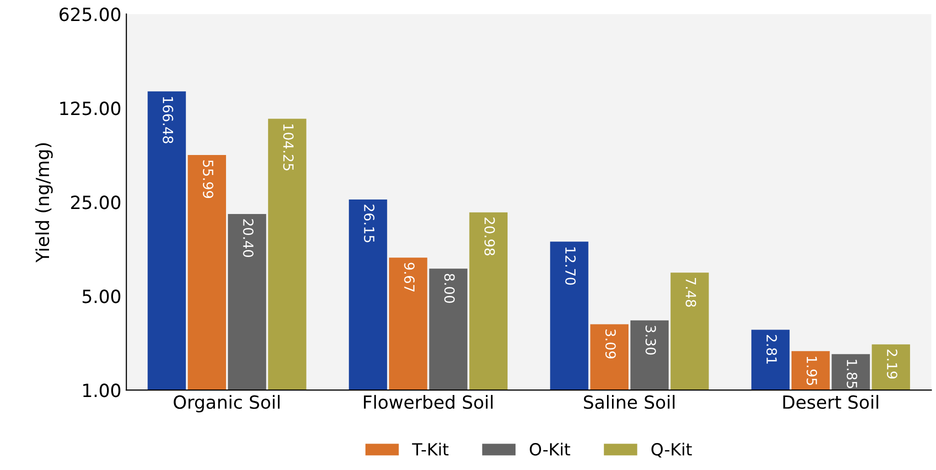 This screenshot has height=470, width=936. Describe the element at coordinates (90, 109) in the screenshot. I see `y-tick-label: 125.00` at that location.